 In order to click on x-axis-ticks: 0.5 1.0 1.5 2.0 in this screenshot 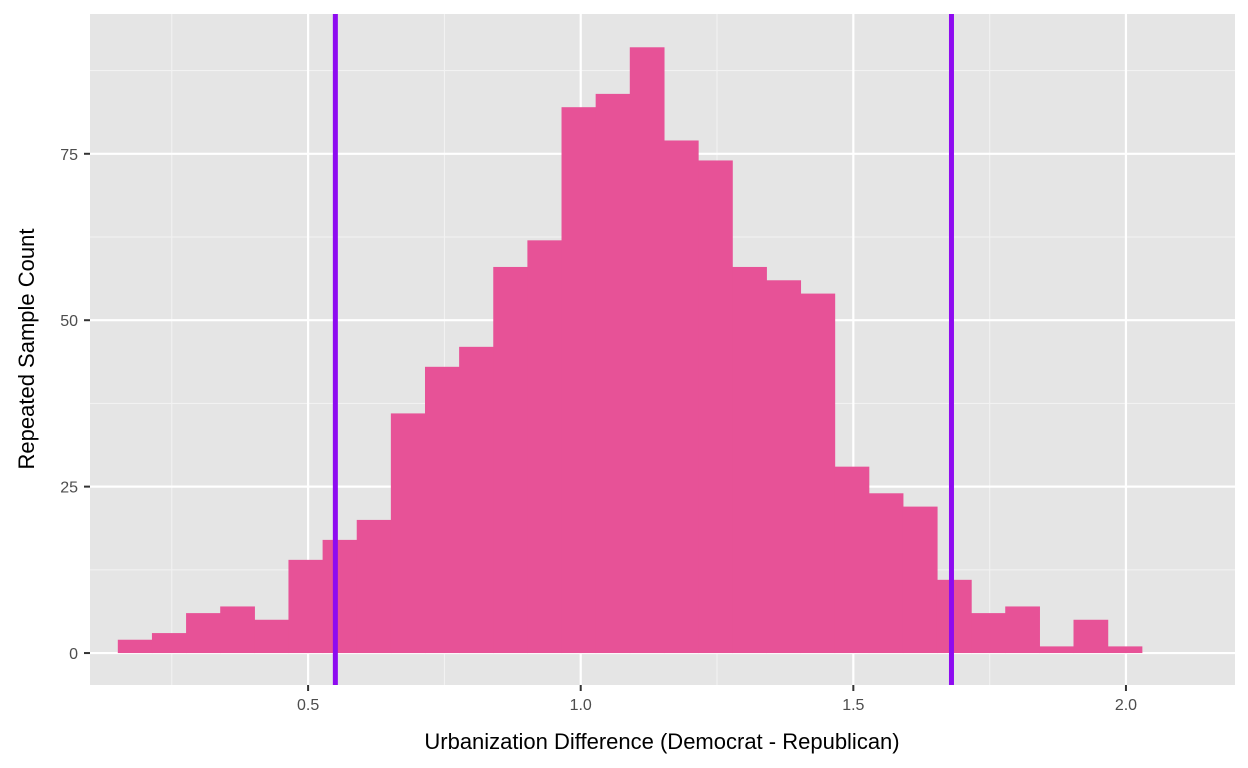, I will do `click(717, 699)`.